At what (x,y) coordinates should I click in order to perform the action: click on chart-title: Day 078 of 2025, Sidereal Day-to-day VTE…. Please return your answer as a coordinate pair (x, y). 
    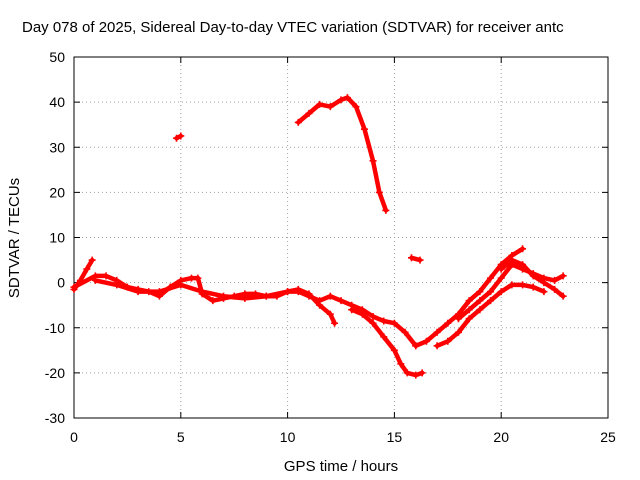
    Looking at the image, I should click on (293, 27).